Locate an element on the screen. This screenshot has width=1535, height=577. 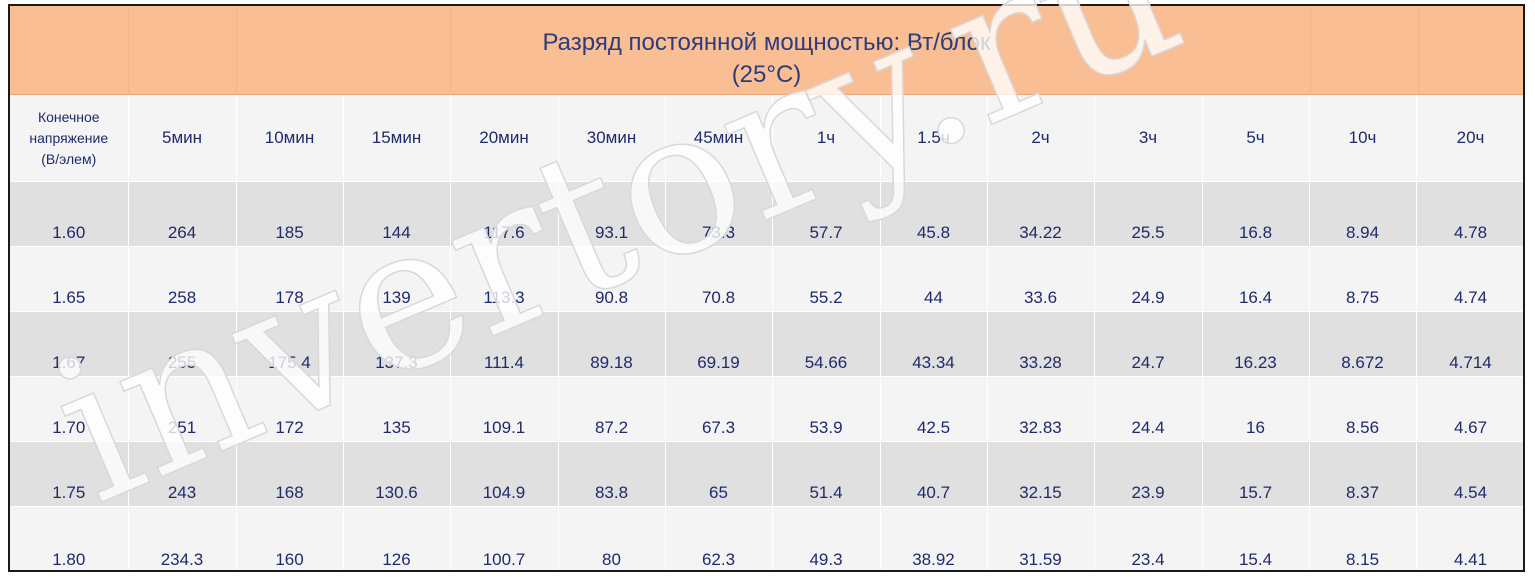
power-value-cell: 117.6 is located at coordinates (504, 214).